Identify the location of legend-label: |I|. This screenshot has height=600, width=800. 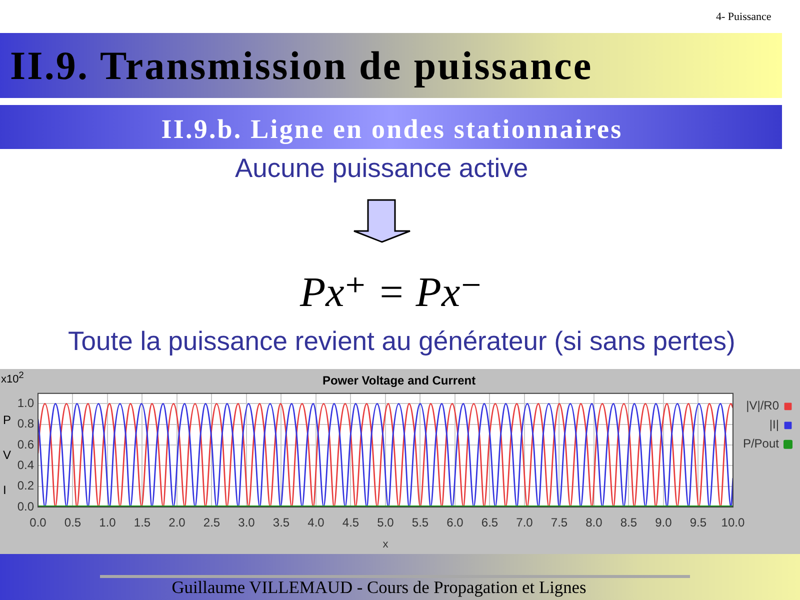
(774, 425).